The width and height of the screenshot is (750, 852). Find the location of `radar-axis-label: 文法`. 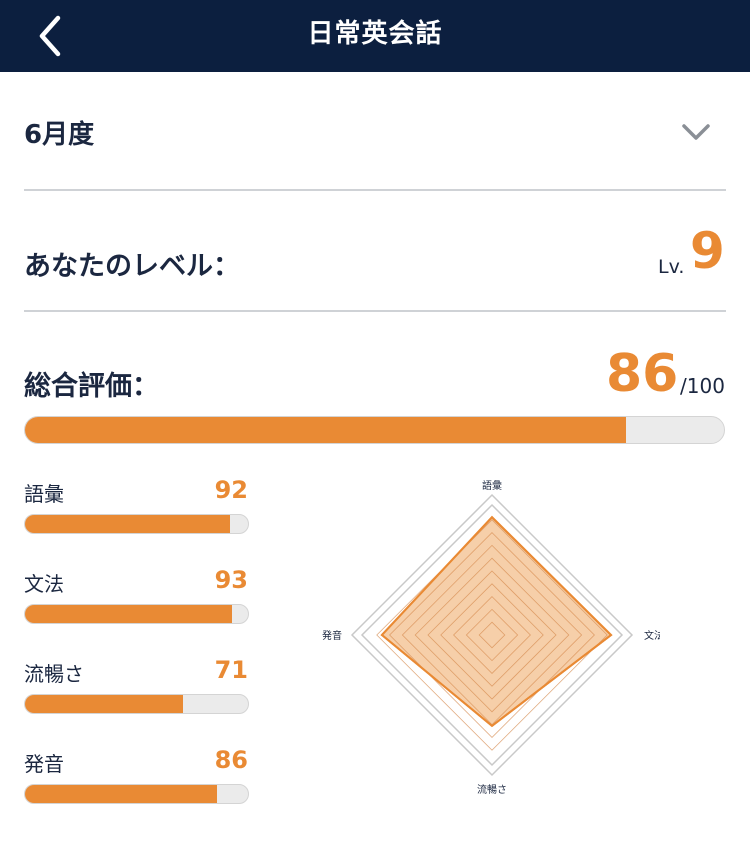

radar-axis-label: 文法 is located at coordinates (652, 635).